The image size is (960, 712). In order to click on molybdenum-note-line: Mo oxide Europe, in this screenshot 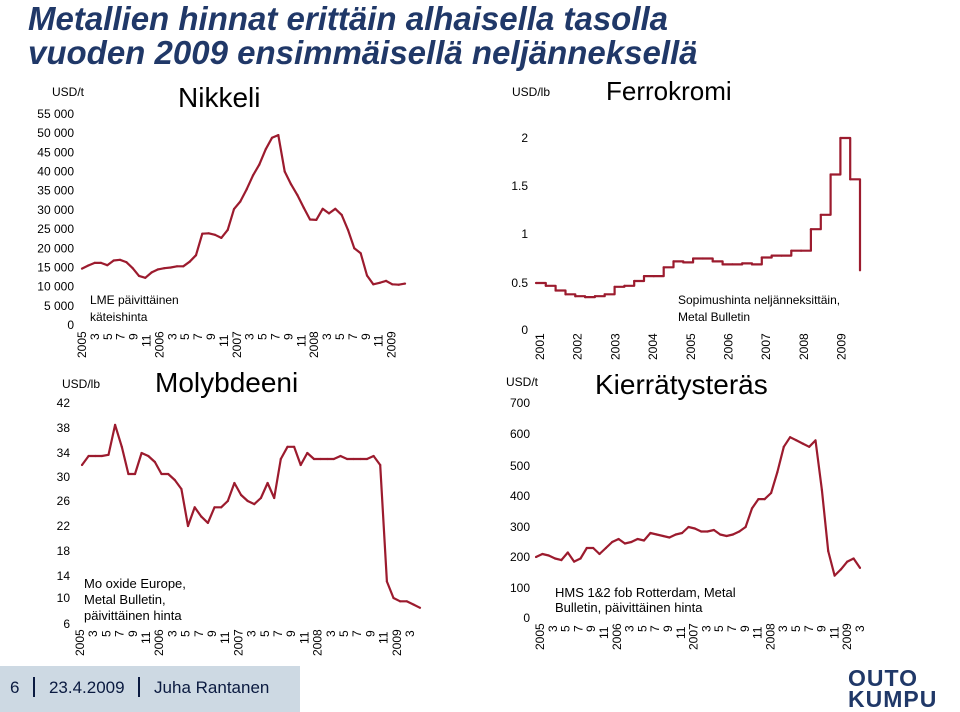, I will do `click(135, 583)`.